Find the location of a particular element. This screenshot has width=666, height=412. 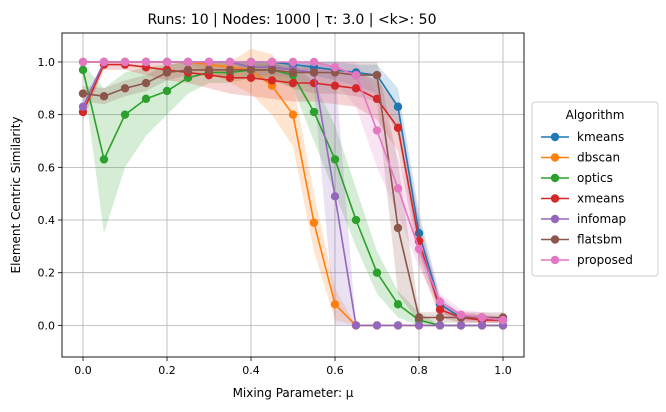

legend-item-optics: optics is located at coordinates (577, 178).